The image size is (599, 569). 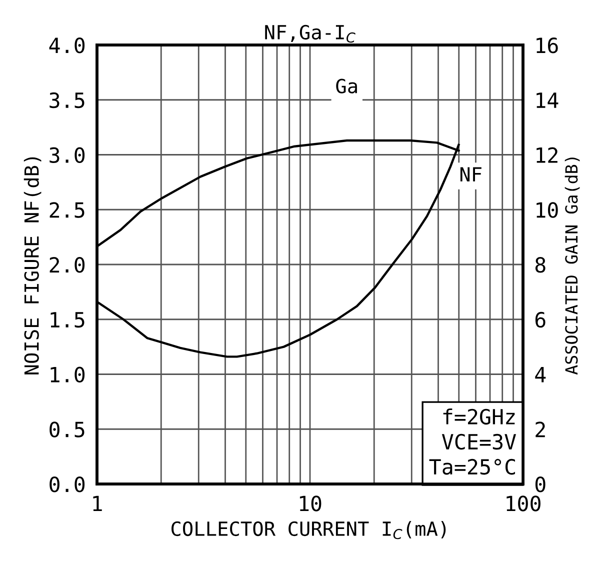 What do you see at coordinates (97, 504) in the screenshot?
I see `x-tick-label: 1` at bounding box center [97, 504].